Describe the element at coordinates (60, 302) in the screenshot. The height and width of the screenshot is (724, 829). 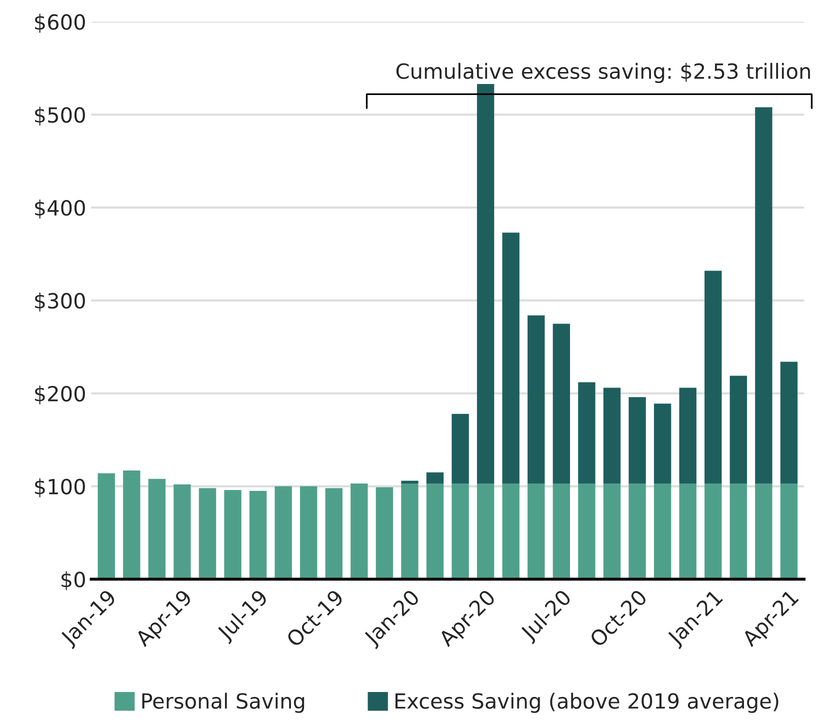
I see `y-tick-label: $300` at that location.